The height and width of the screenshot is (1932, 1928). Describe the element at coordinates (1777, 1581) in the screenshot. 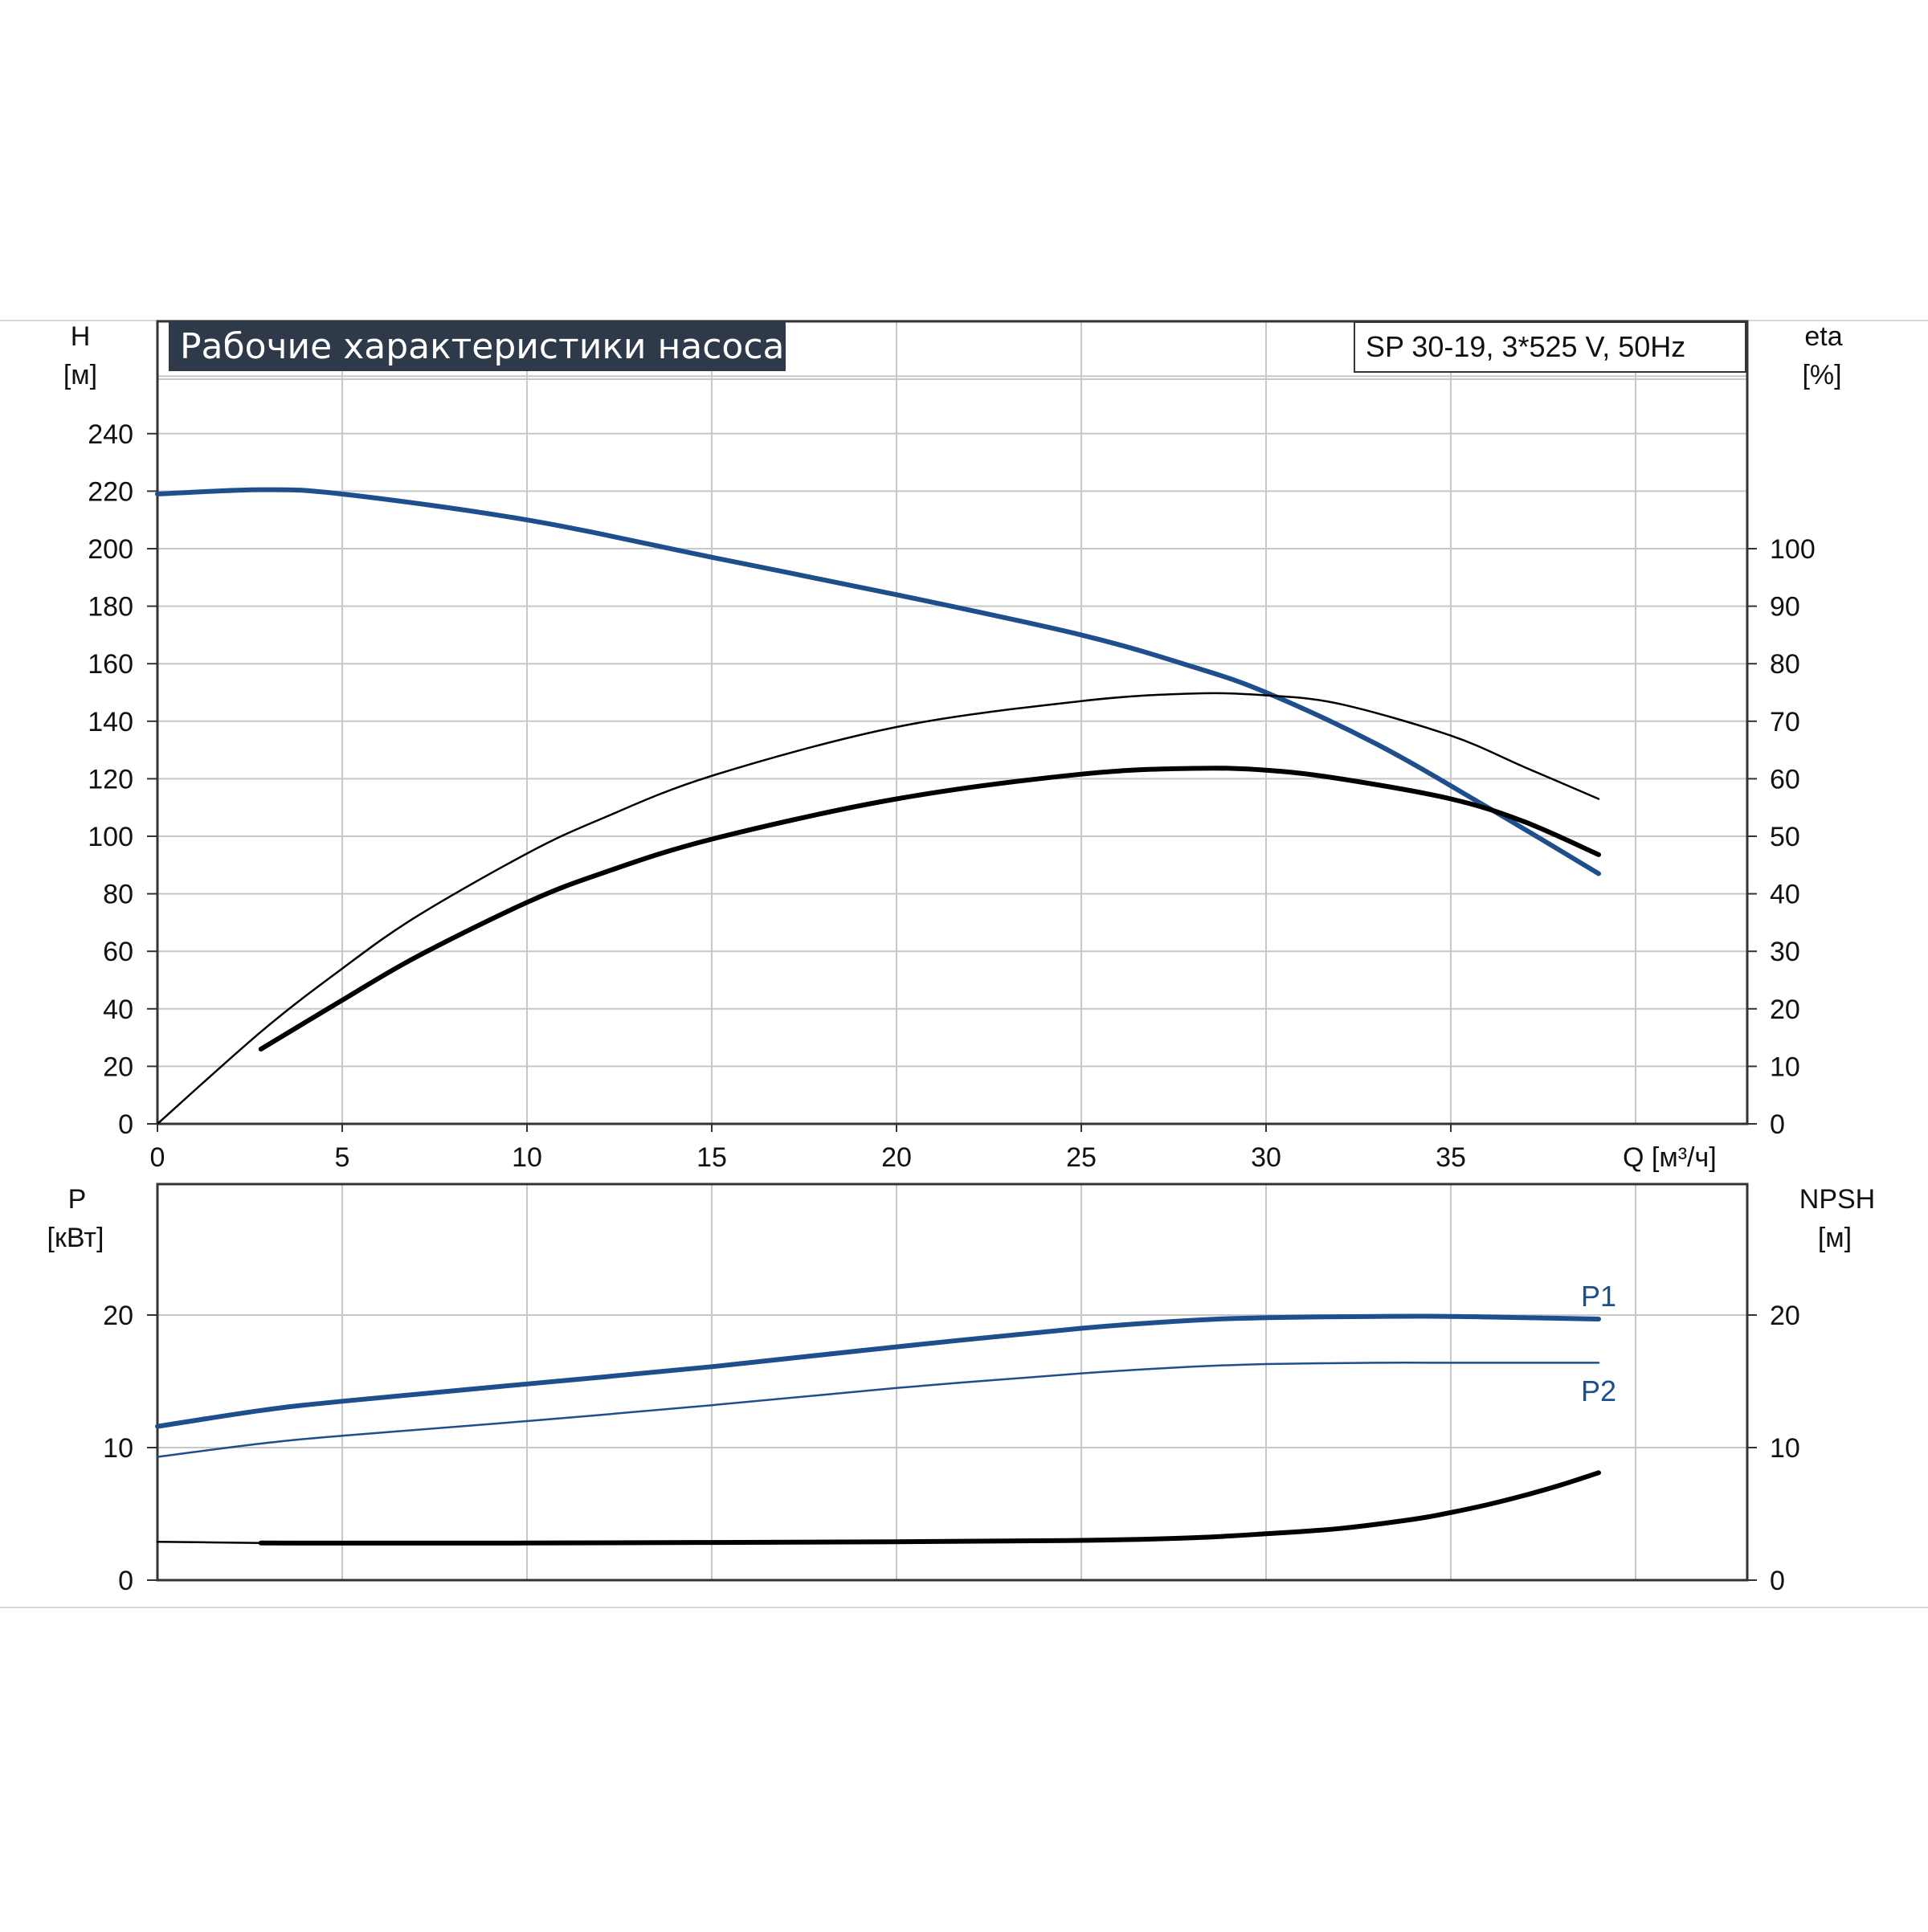

I see `bottom-right-tick-label: 0` at that location.